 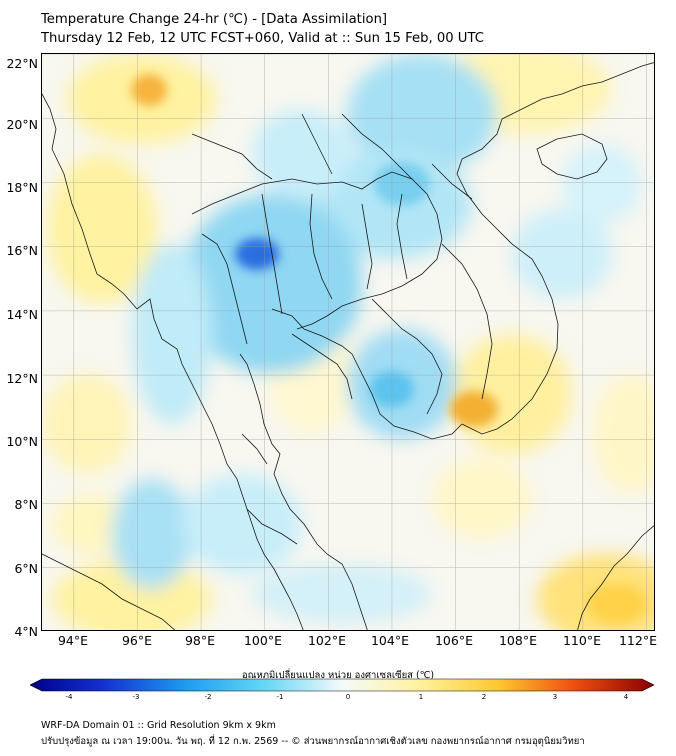 What do you see at coordinates (22, 250) in the screenshot?
I see `lat-label-16n: 16°N` at bounding box center [22, 250].